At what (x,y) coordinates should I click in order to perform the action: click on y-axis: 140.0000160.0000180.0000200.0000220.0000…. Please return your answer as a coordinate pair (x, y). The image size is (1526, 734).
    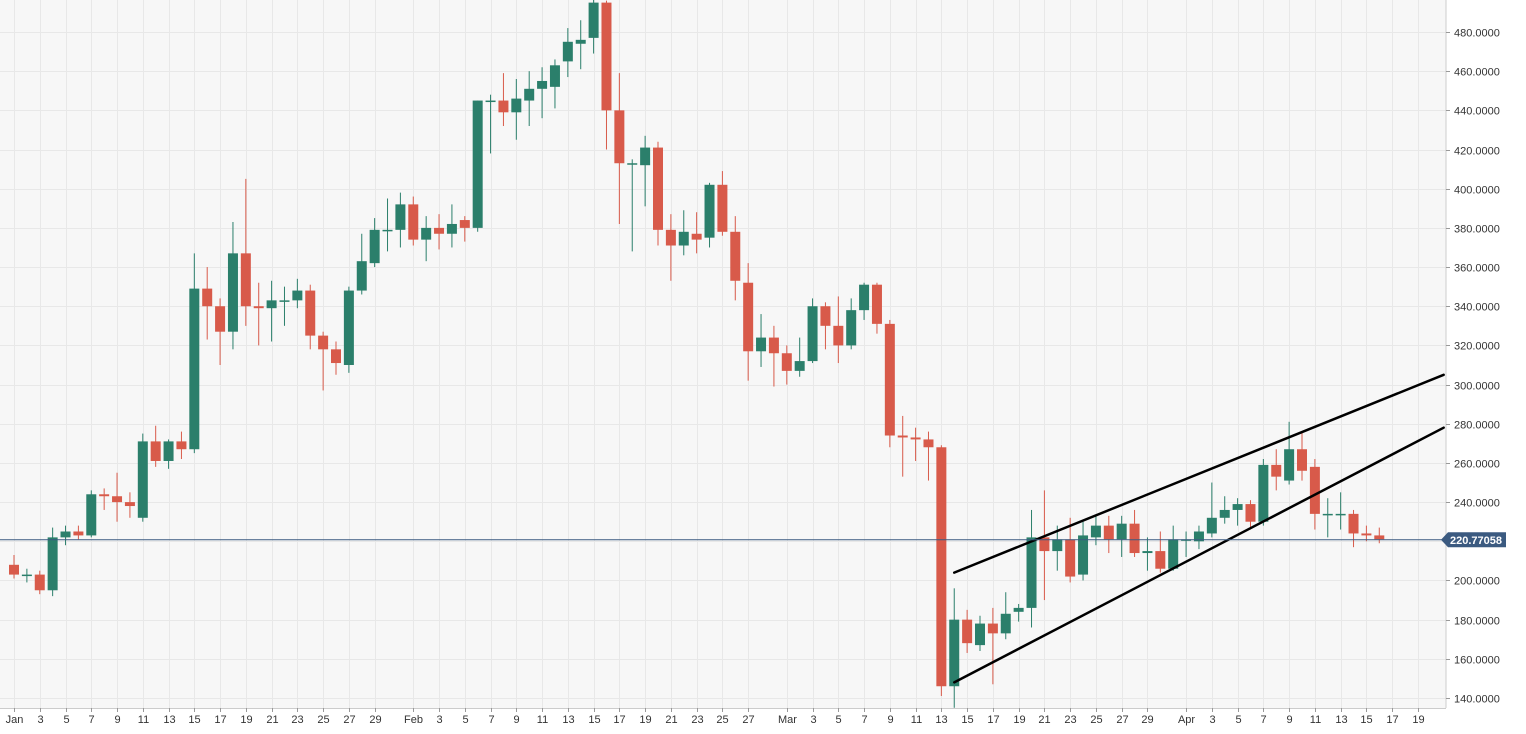
    Looking at the image, I should click on (1473, 367).